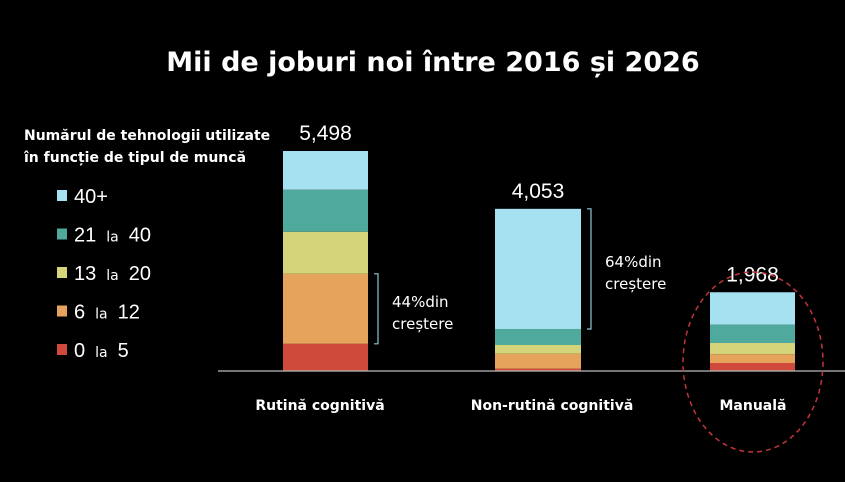 The height and width of the screenshot is (482, 845). I want to click on legend-item: 21 la 40, so click(112, 236).